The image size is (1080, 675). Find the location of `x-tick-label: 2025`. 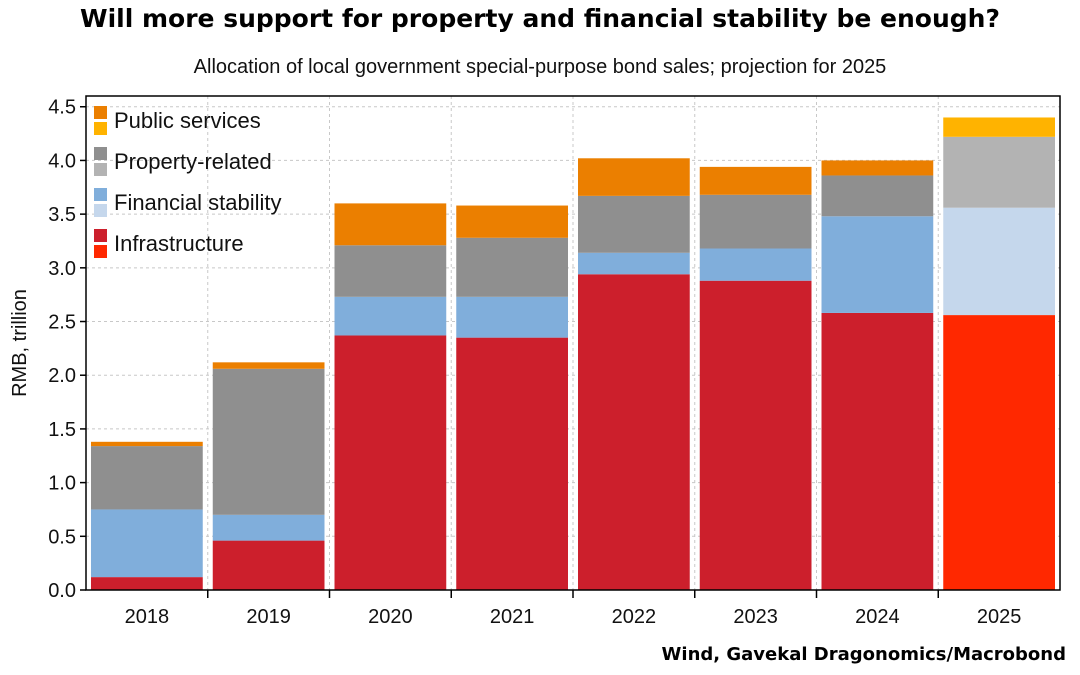

x-tick-label: 2025 is located at coordinates (999, 617).